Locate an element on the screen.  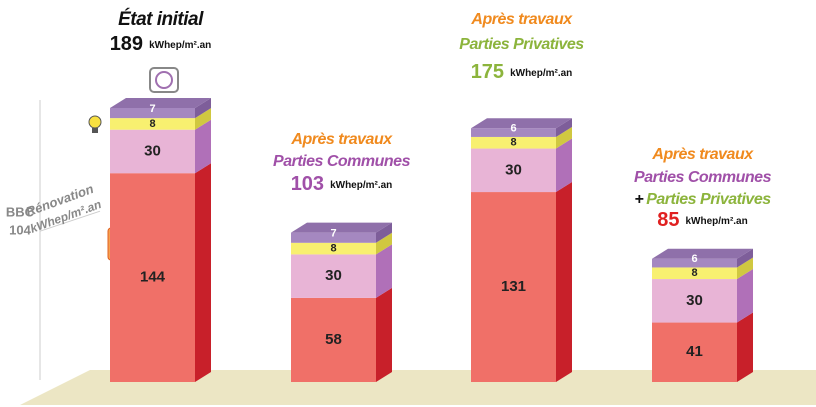
reference-line is located at coordinates (70, 221).